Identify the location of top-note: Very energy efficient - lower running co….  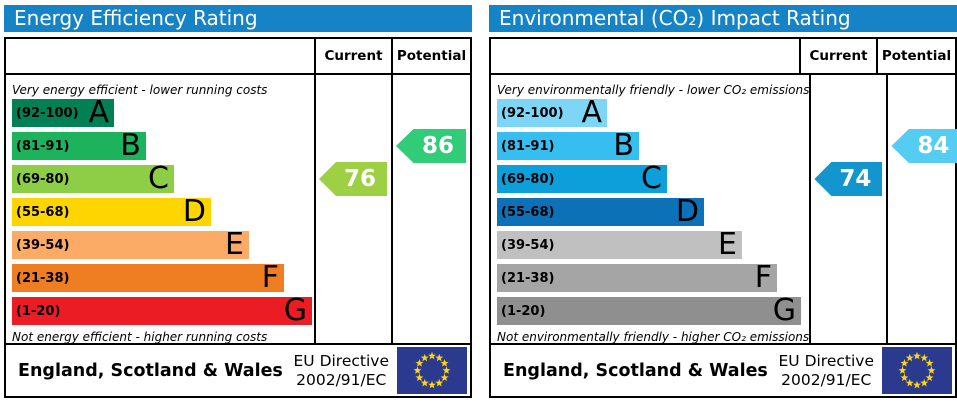
(140, 90).